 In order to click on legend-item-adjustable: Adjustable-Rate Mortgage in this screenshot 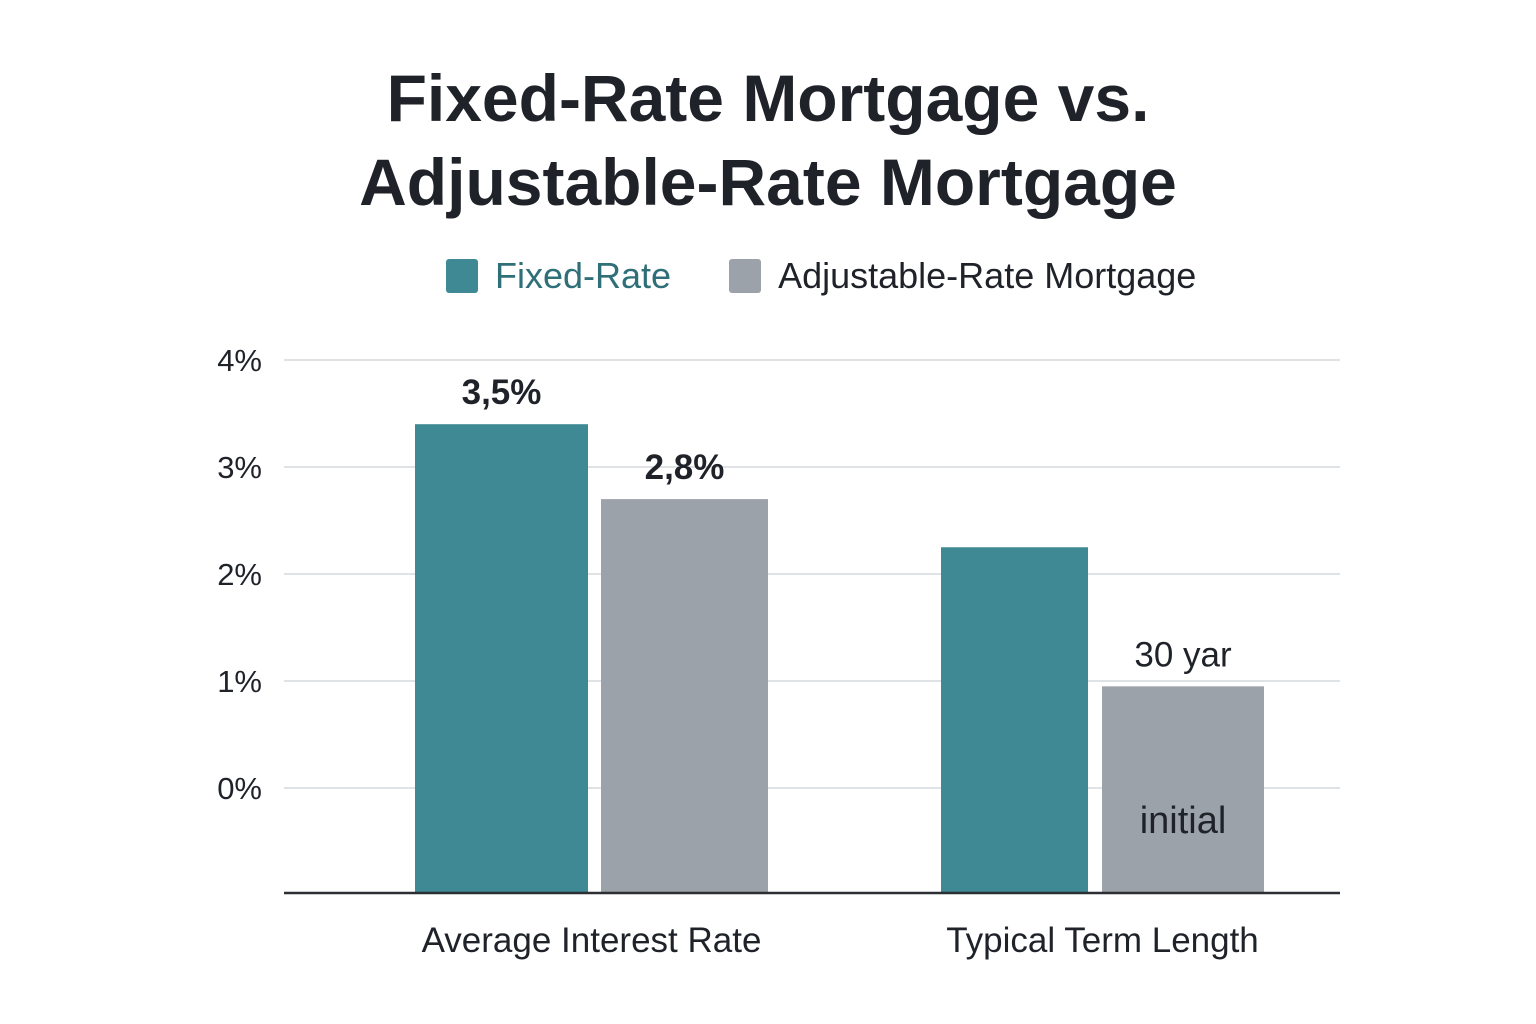, I will do `click(962, 276)`.